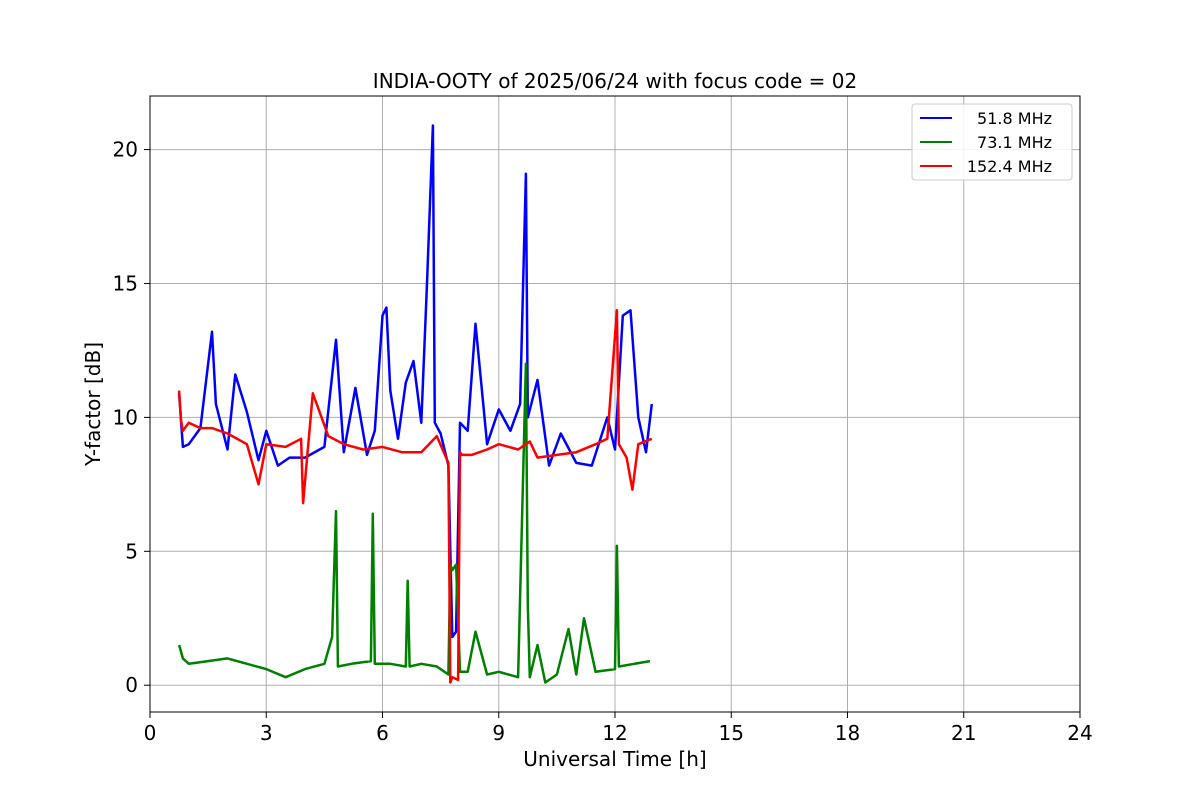  I want to click on legend: 51.8 MHz 73.1 MHz 152.4 MHz, so click(992, 142).